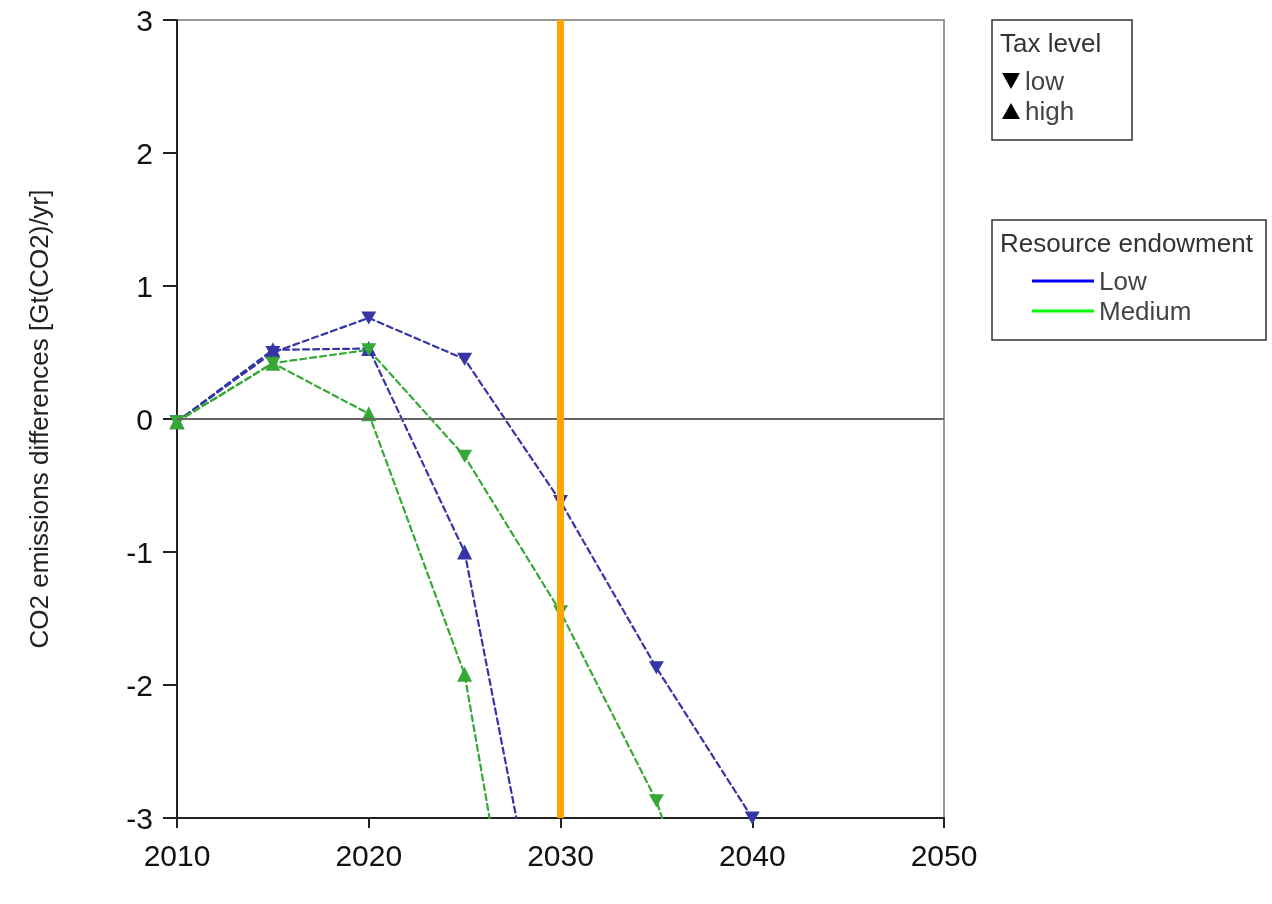 This screenshot has height=904, width=1272. Describe the element at coordinates (139, 818) in the screenshot. I see `y-tick-label: -3` at that location.